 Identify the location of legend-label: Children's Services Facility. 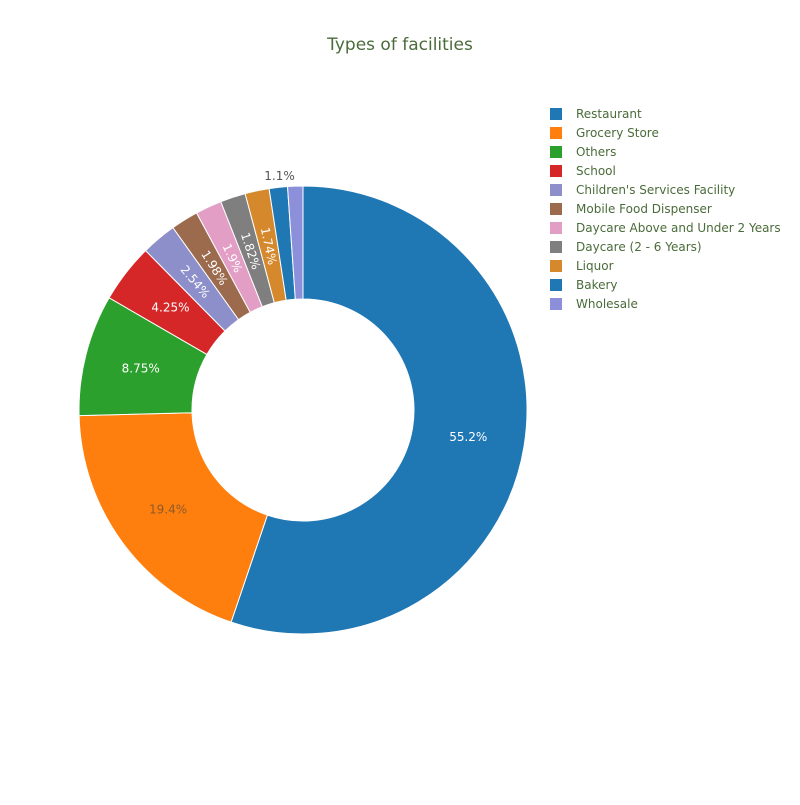
(655, 190).